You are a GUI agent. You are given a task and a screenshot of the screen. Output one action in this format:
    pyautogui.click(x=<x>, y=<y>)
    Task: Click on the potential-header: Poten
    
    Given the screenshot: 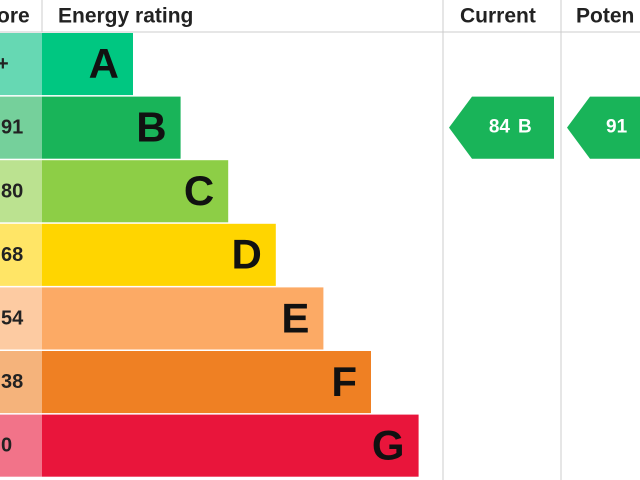 What is the action you would take?
    pyautogui.click(x=605, y=16)
    